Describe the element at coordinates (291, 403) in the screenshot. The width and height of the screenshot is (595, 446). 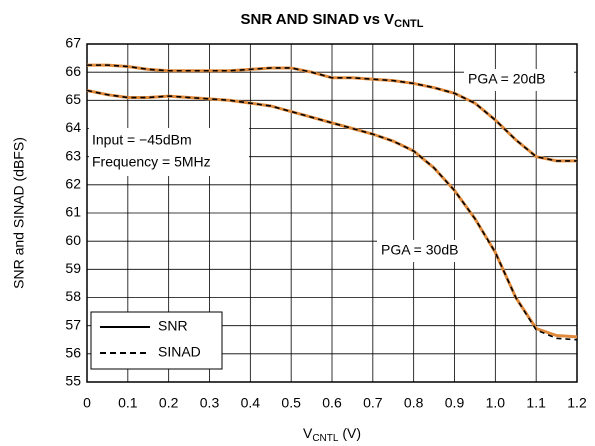
I see `x-tick-label: 0.5` at that location.